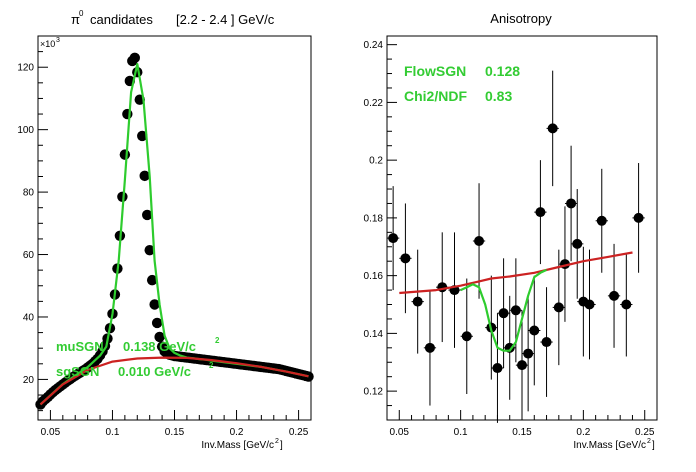 This screenshot has height=472, width=696. I want to click on left-y-multiplier-superscript: 3, so click(58, 40).